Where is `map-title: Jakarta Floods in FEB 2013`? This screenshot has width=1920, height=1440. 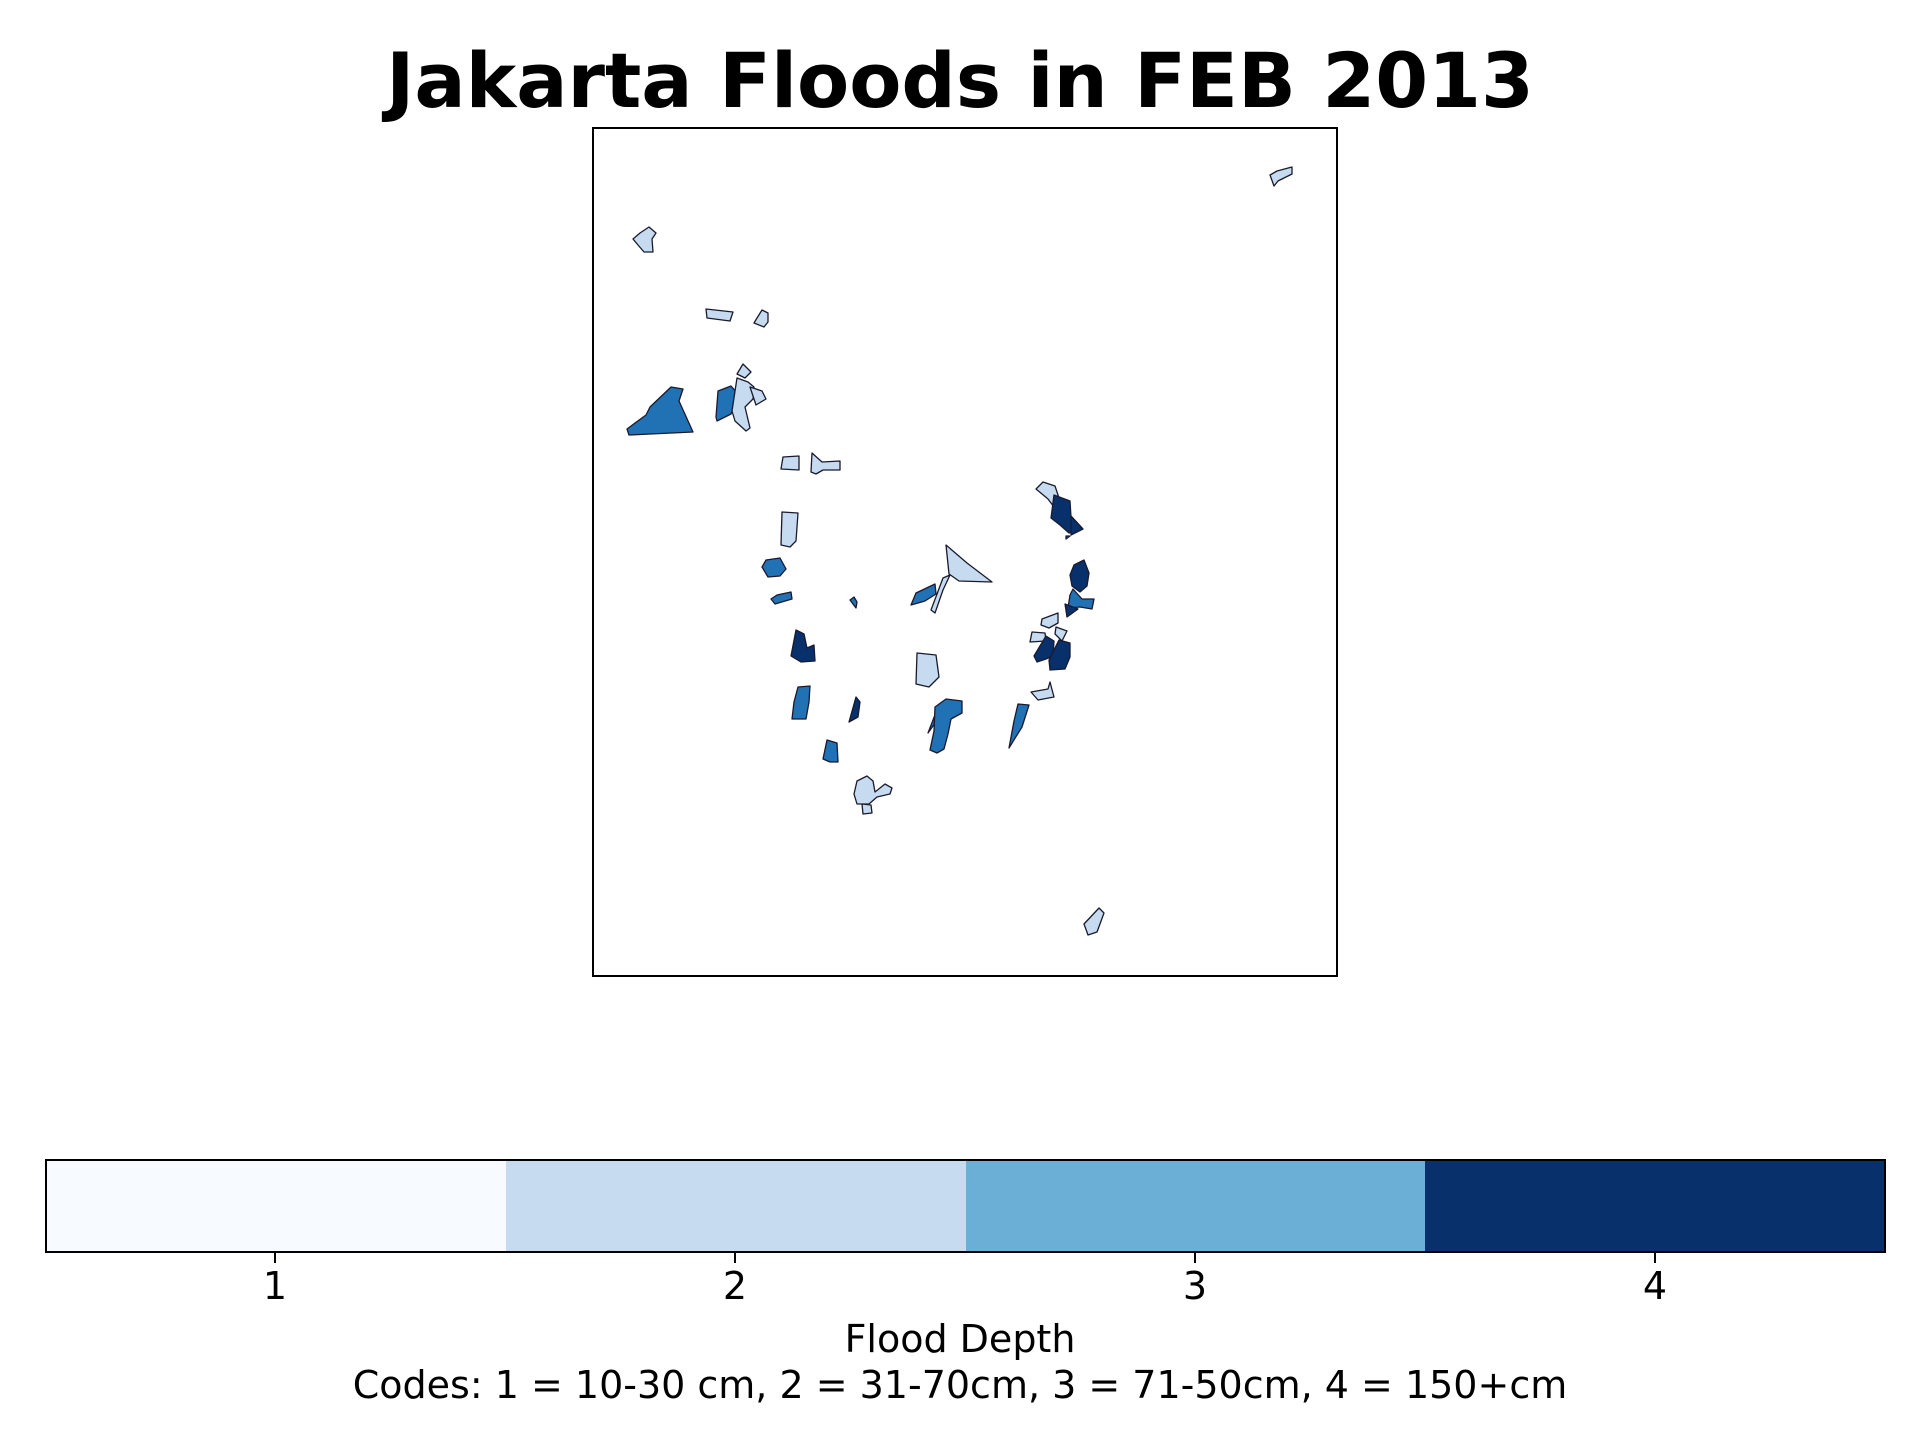 map-title: Jakarta Floods in FEB 2013 is located at coordinates (960, 80).